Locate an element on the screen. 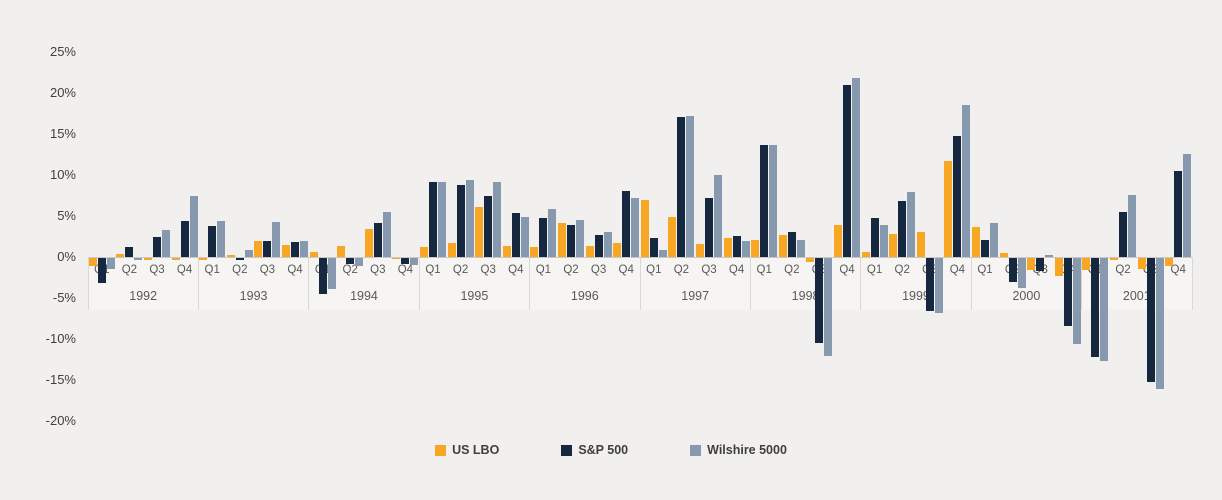  bar-us-lbo-1993-Q3 is located at coordinates (258, 249).